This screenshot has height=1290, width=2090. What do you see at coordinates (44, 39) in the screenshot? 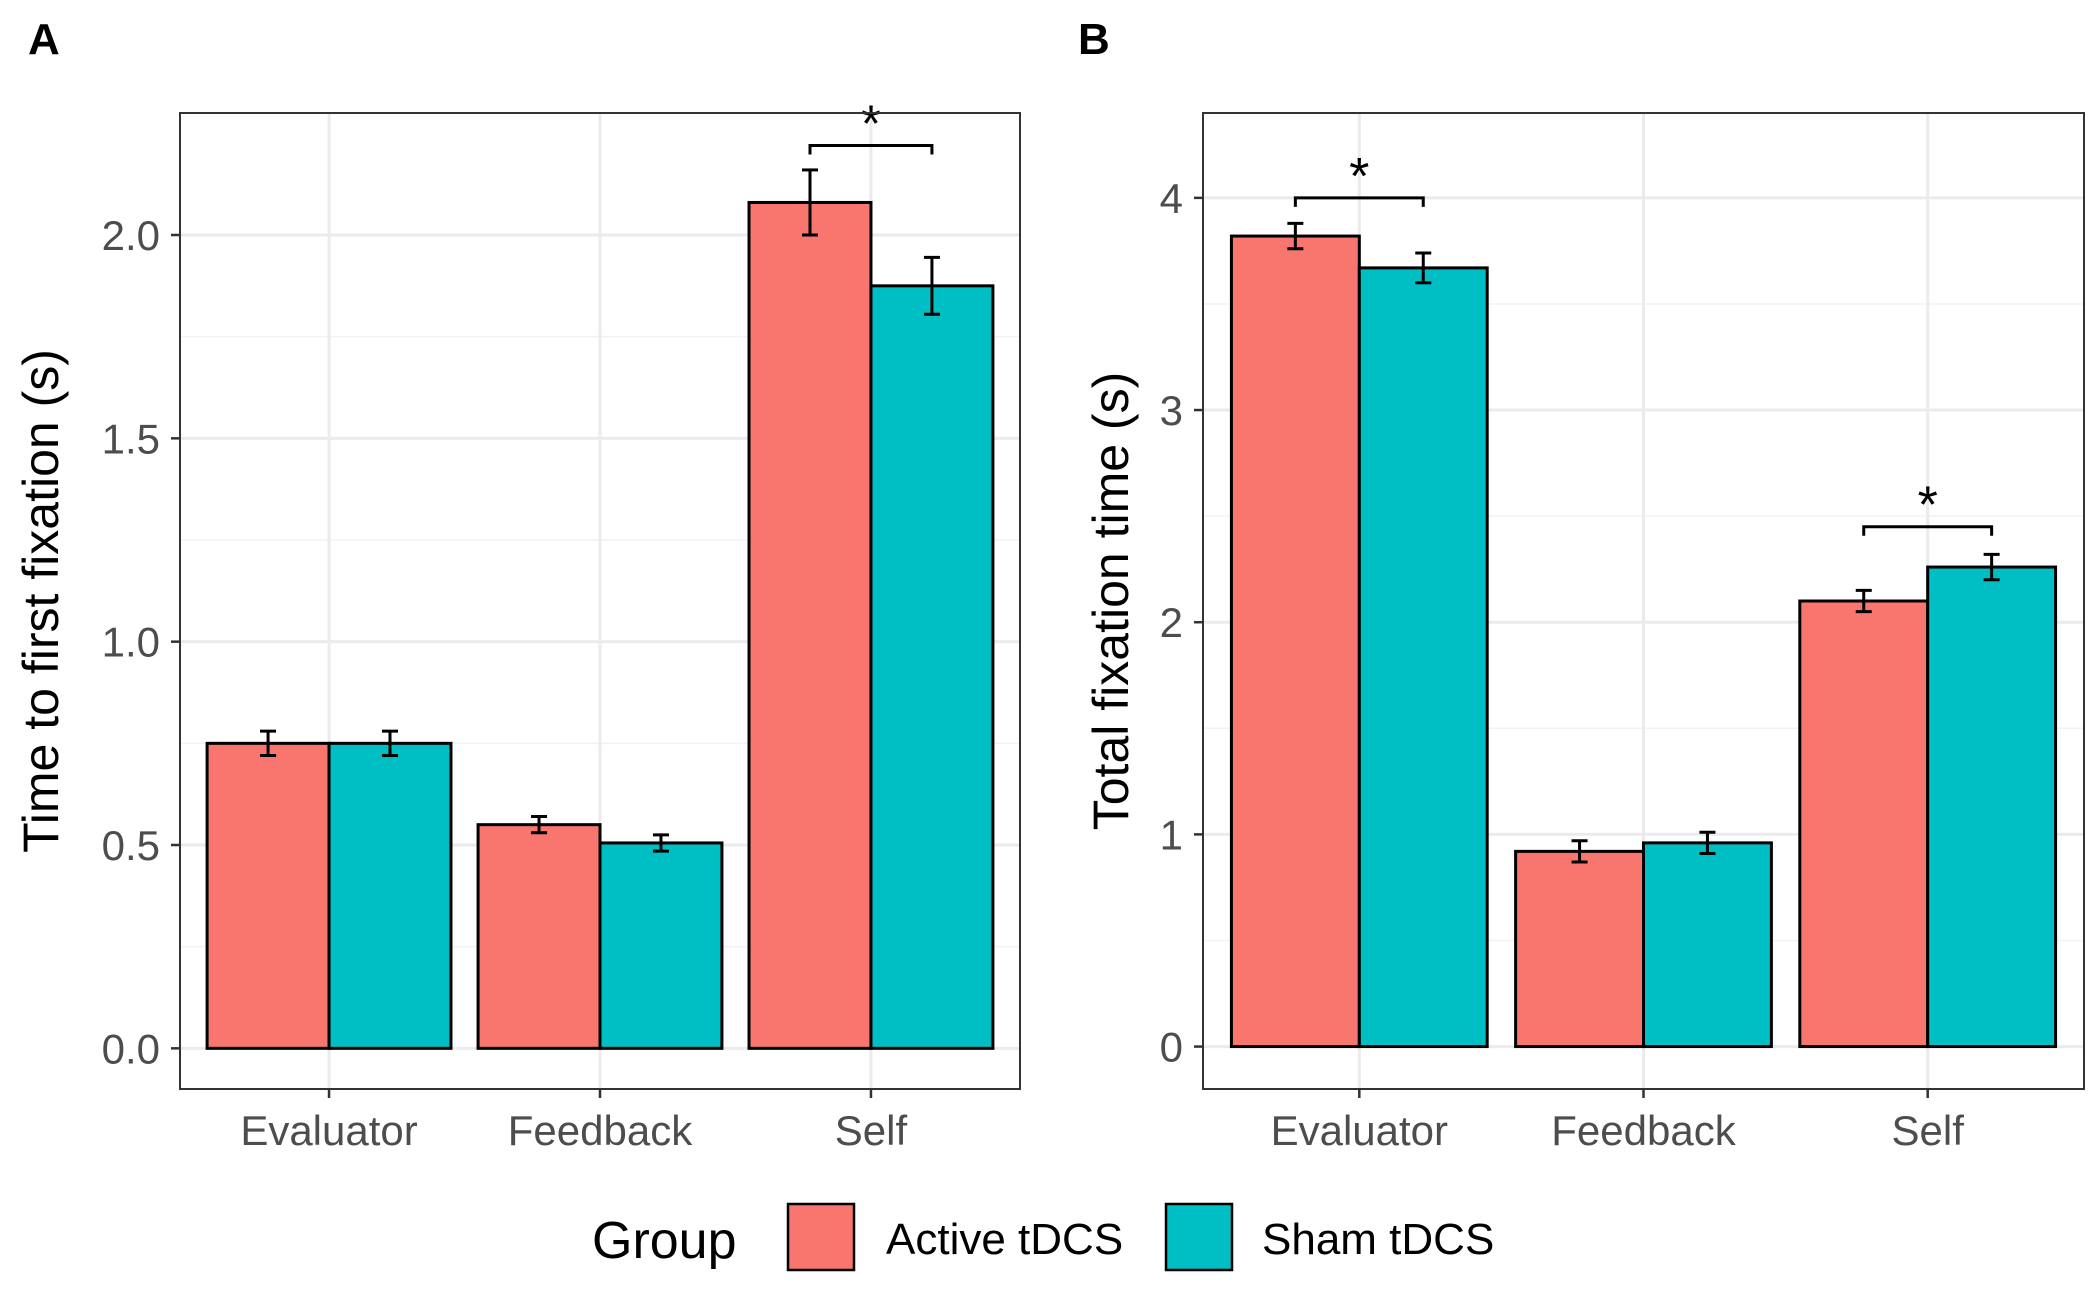
I see `panel-a-label: A` at bounding box center [44, 39].